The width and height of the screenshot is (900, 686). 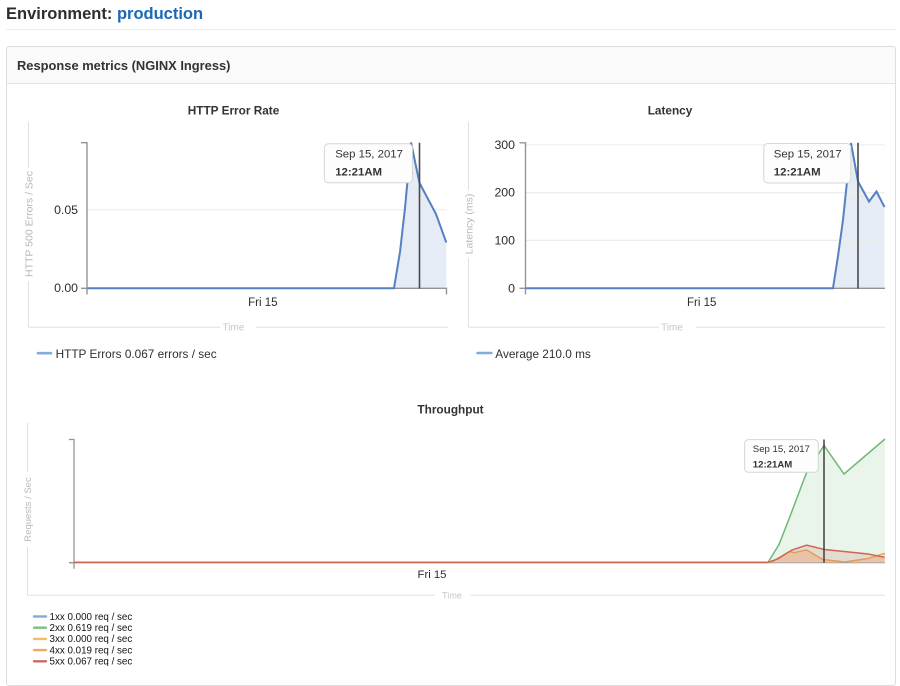 I want to click on svg-text: 0.05, so click(x=66, y=210).